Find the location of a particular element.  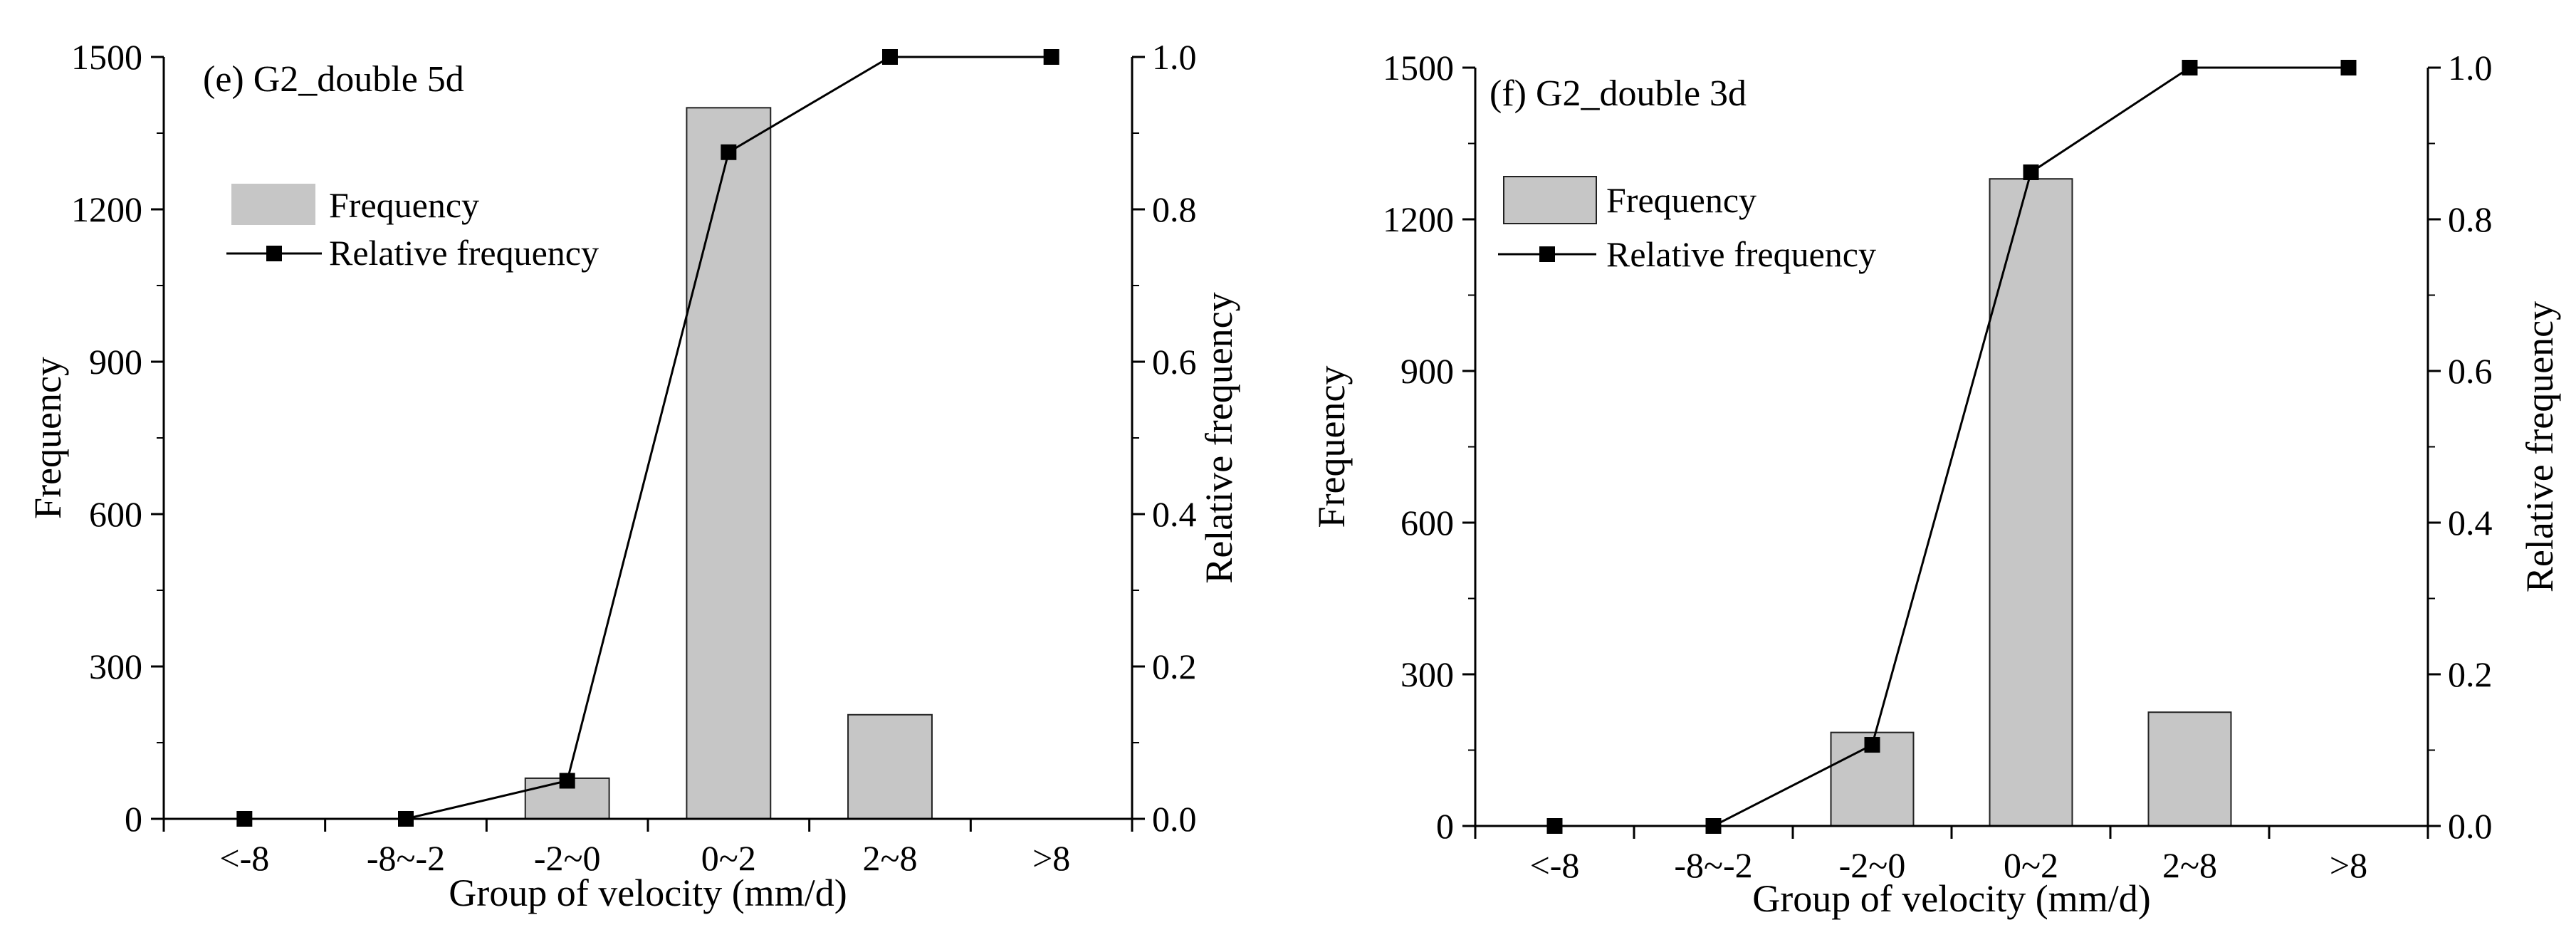

panel-title: (e) G2_double 5d is located at coordinates (333, 79).